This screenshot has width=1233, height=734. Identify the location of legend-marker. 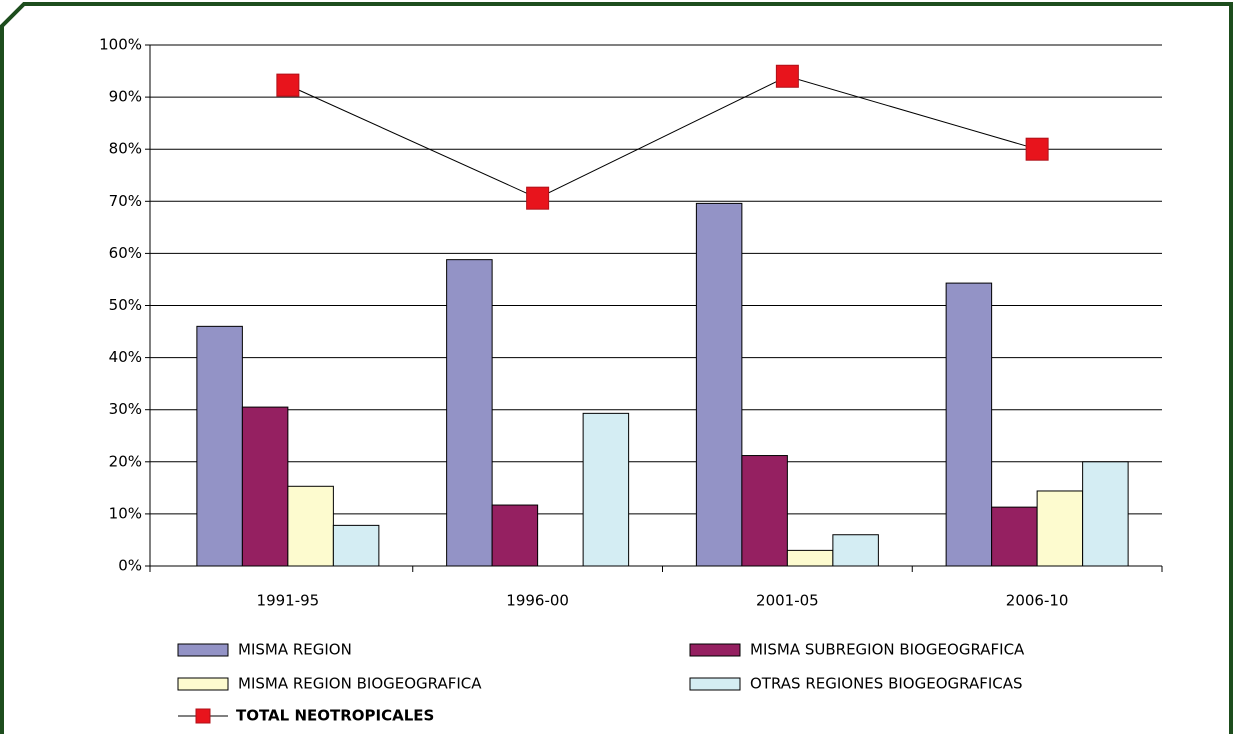
(203, 716).